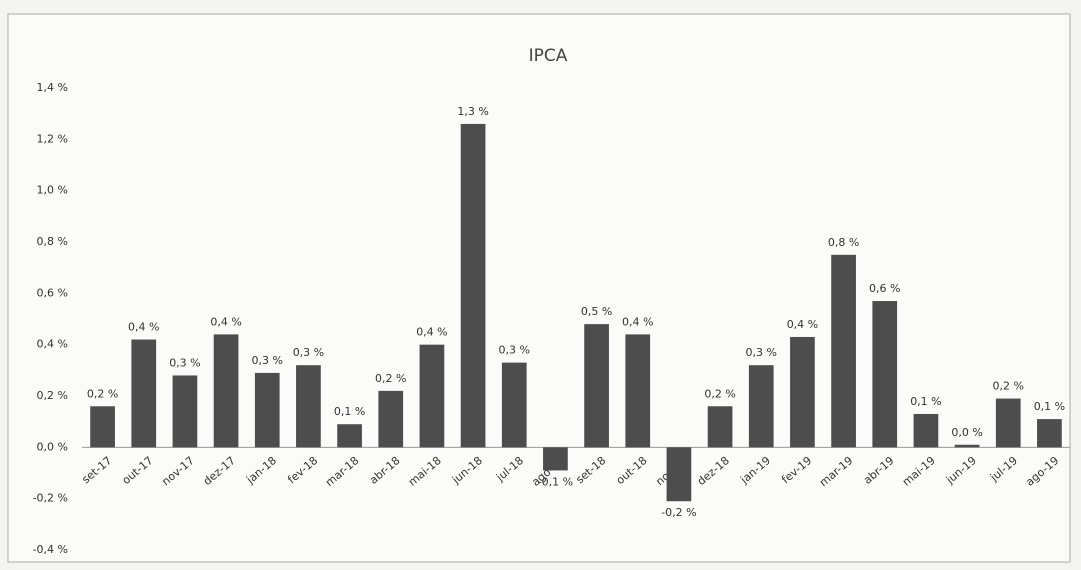  I want to click on value-label: 0,8 %, so click(843, 242).